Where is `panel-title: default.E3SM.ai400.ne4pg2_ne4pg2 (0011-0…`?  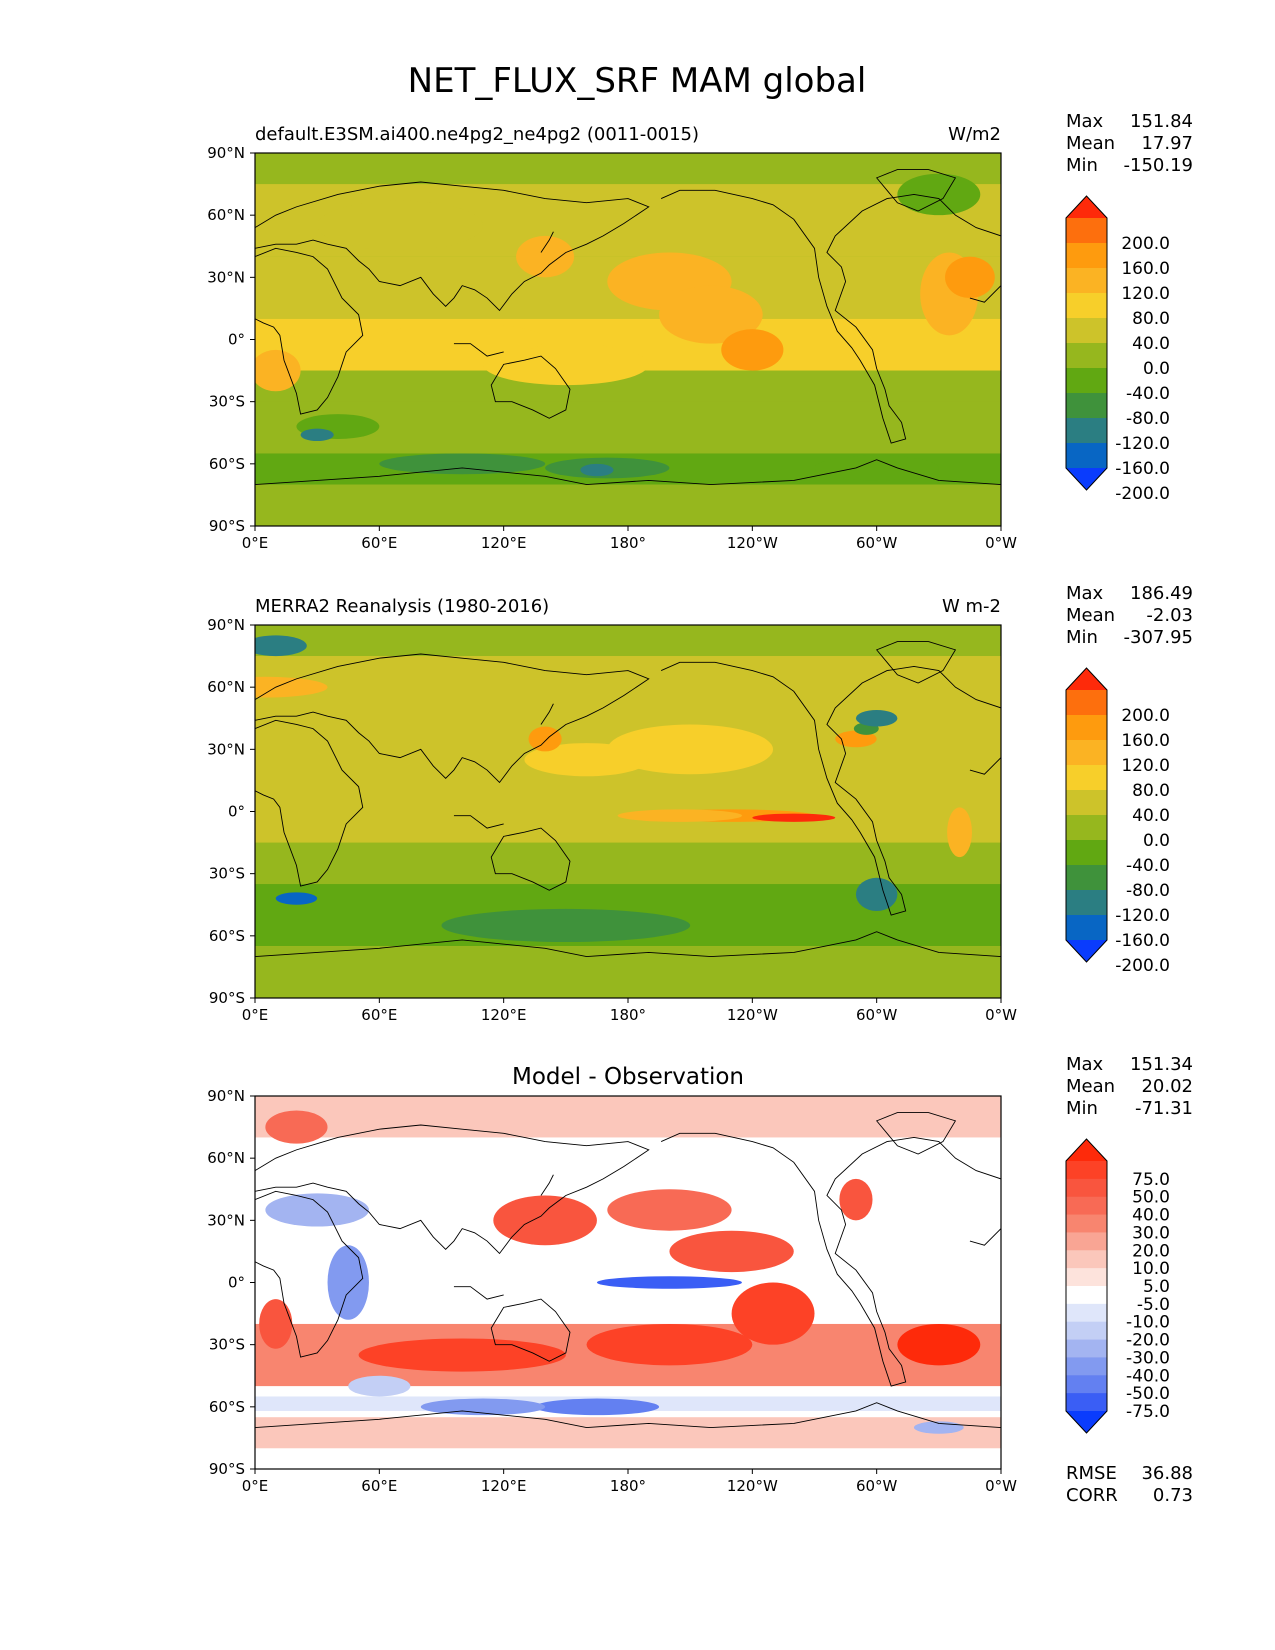
panel-title: default.E3SM.ai400.ne4pg2_ne4pg2 (0011-0… is located at coordinates (477, 134).